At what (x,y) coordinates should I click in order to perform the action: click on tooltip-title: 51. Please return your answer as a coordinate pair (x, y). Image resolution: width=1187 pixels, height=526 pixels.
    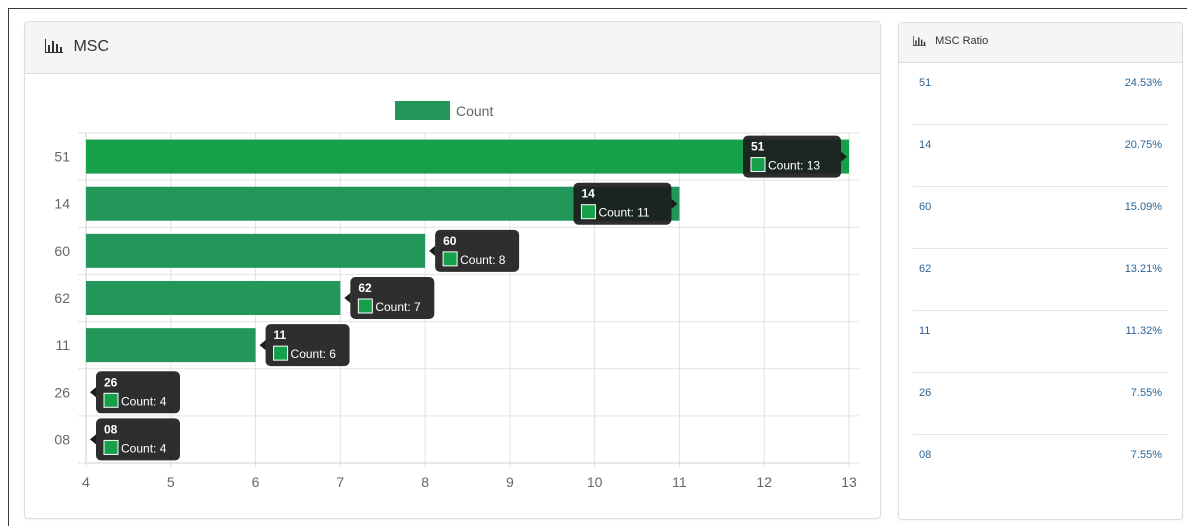
    Looking at the image, I should click on (758, 147).